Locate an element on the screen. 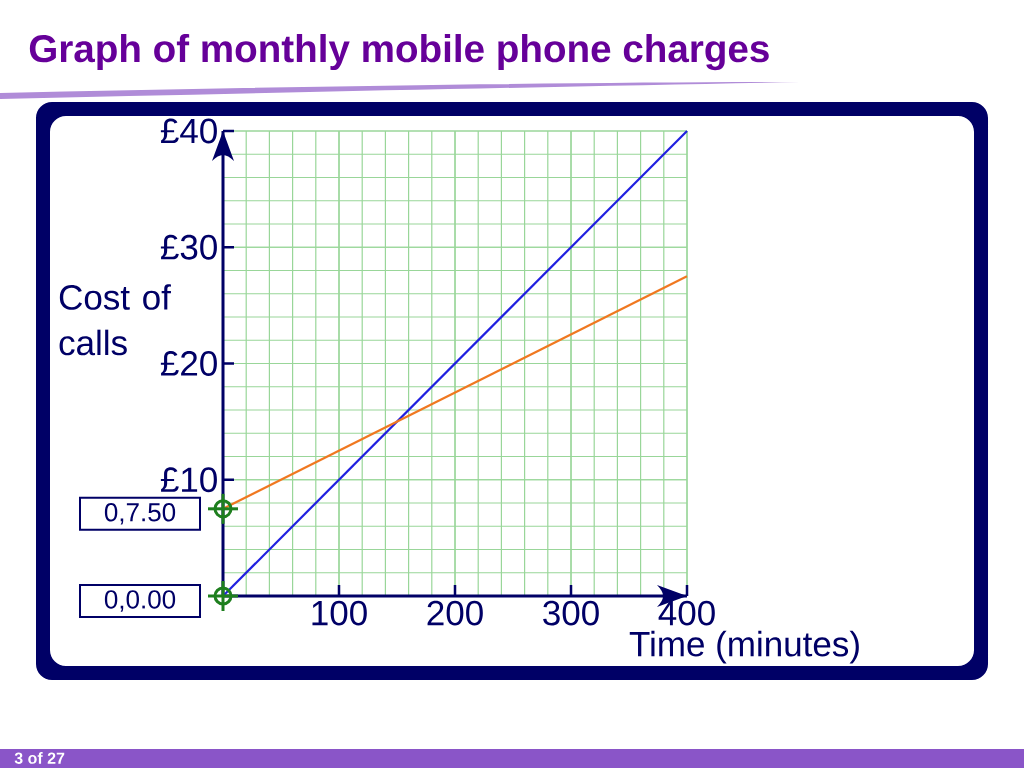 The height and width of the screenshot is (768, 1024). x-tick-label: 200 is located at coordinates (455, 613).